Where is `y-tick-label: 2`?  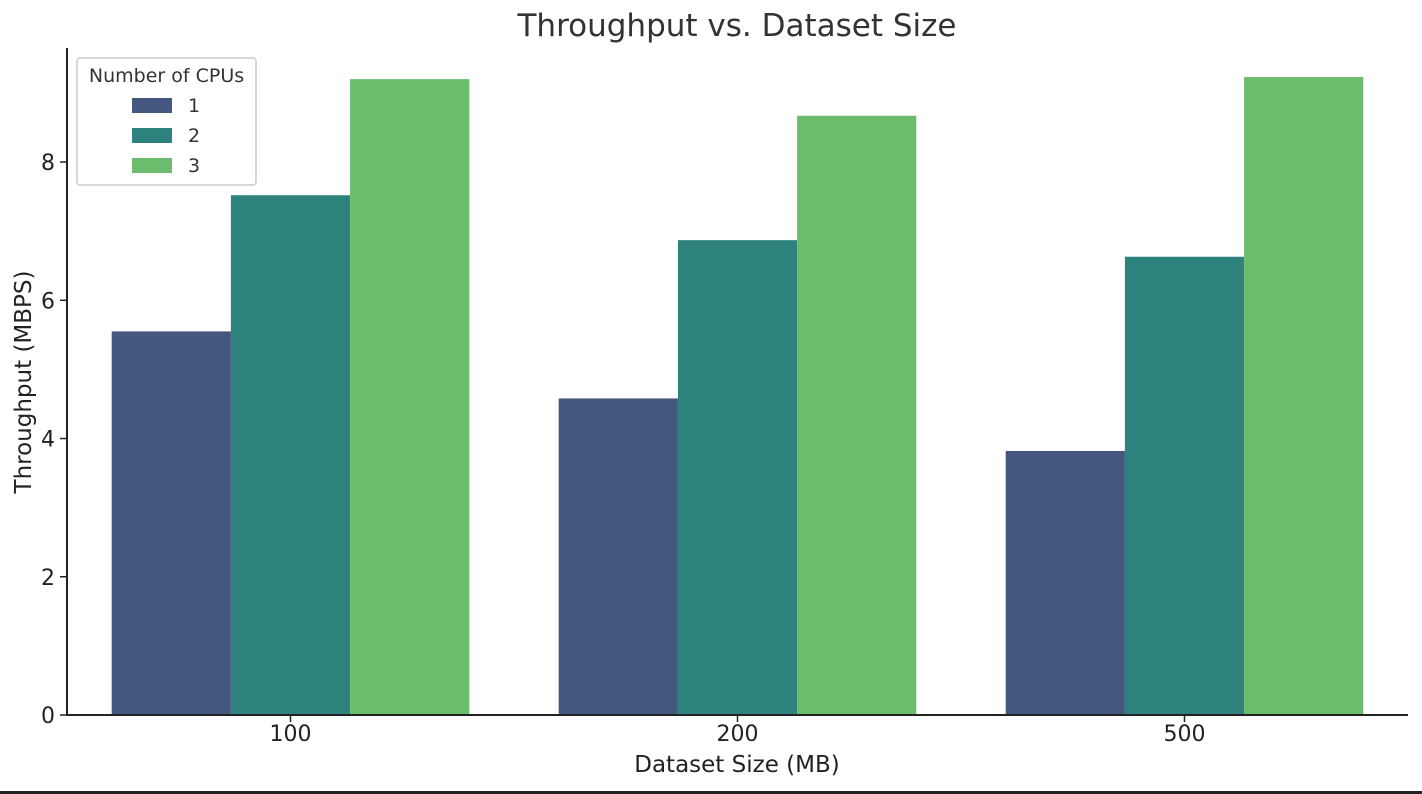
y-tick-label: 2 is located at coordinates (48, 578).